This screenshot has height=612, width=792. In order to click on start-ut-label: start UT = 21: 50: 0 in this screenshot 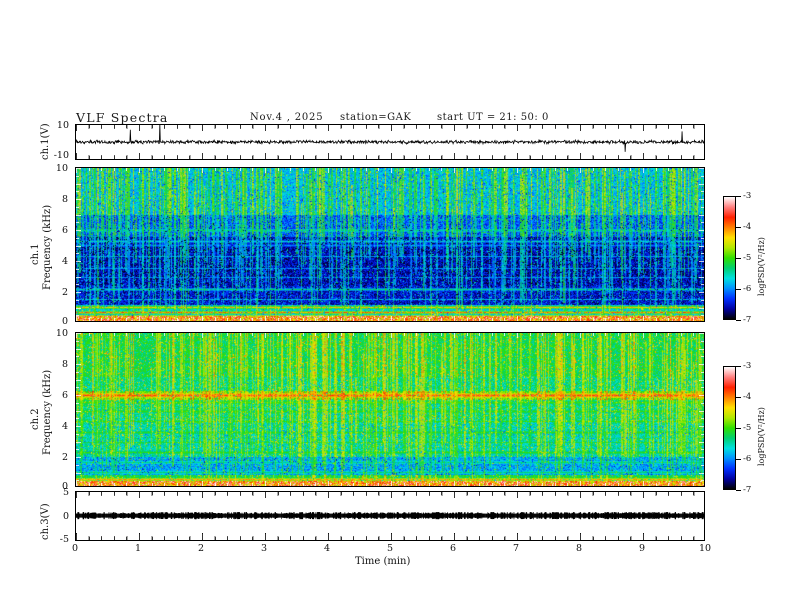, I will do `click(493, 117)`.